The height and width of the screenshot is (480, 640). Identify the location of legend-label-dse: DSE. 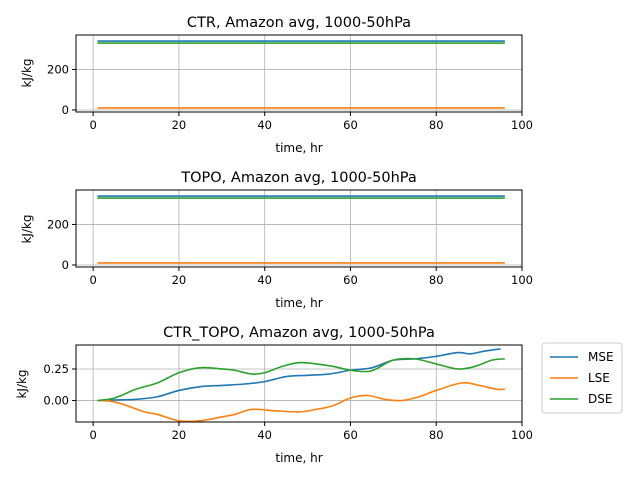
(600, 399).